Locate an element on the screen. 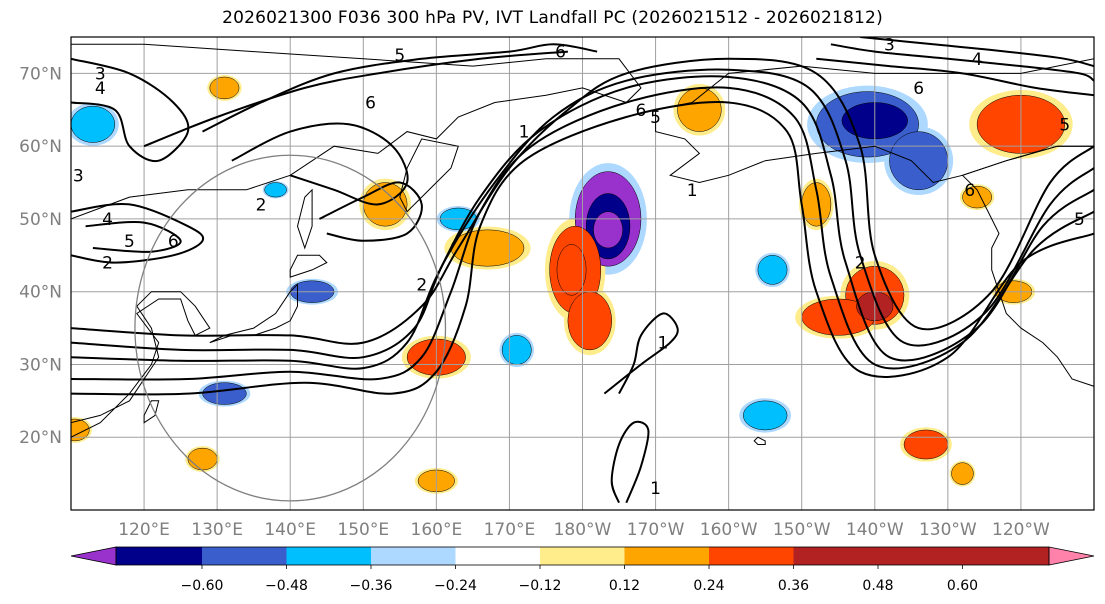 The width and height of the screenshot is (1105, 604). colorbar-tick-label: −0.24 is located at coordinates (455, 586).